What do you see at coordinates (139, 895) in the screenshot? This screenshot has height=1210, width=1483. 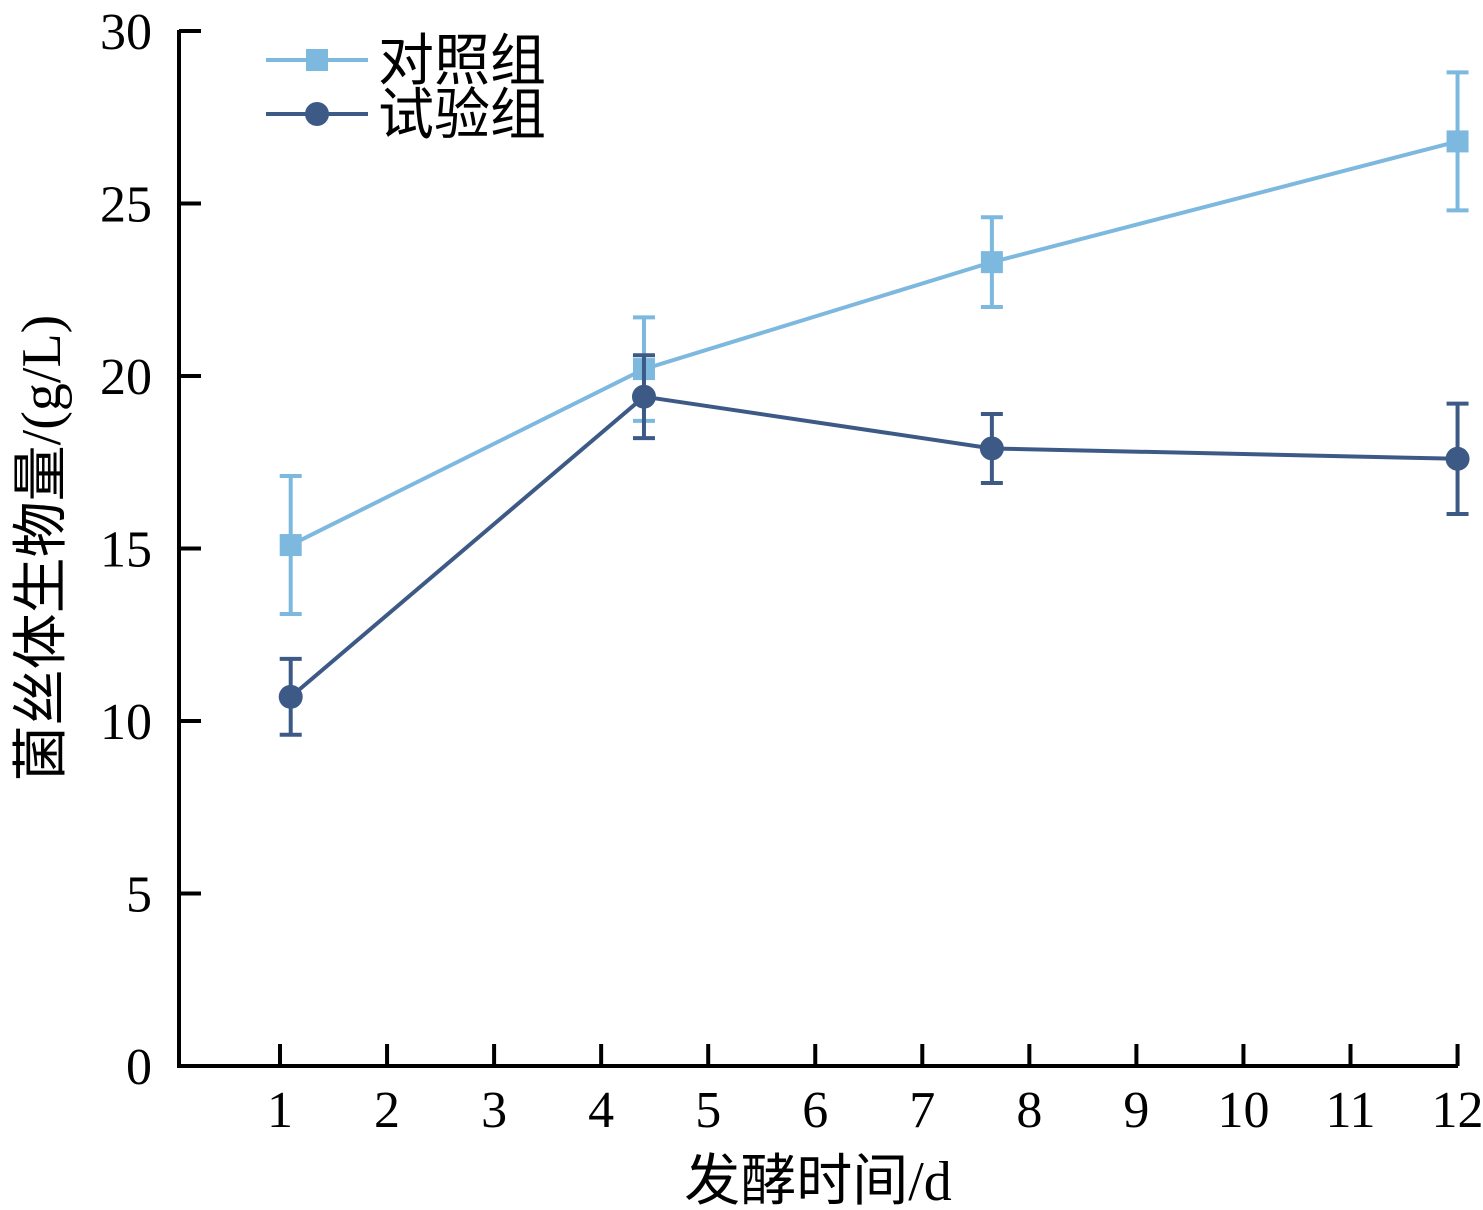 I see `y-tick-label: 5` at bounding box center [139, 895].